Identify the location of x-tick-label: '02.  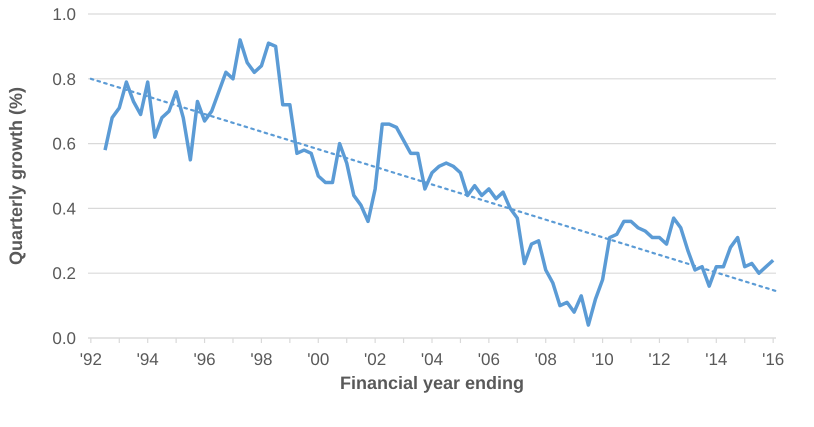
(375, 359).